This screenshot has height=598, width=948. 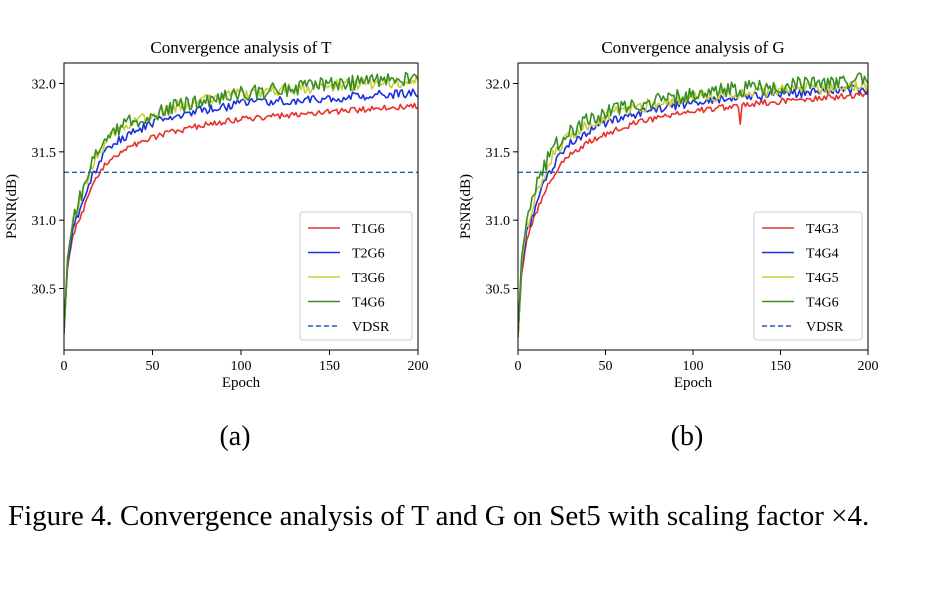 What do you see at coordinates (692, 47) in the screenshot?
I see `chart-title: Convergence analysis of G` at bounding box center [692, 47].